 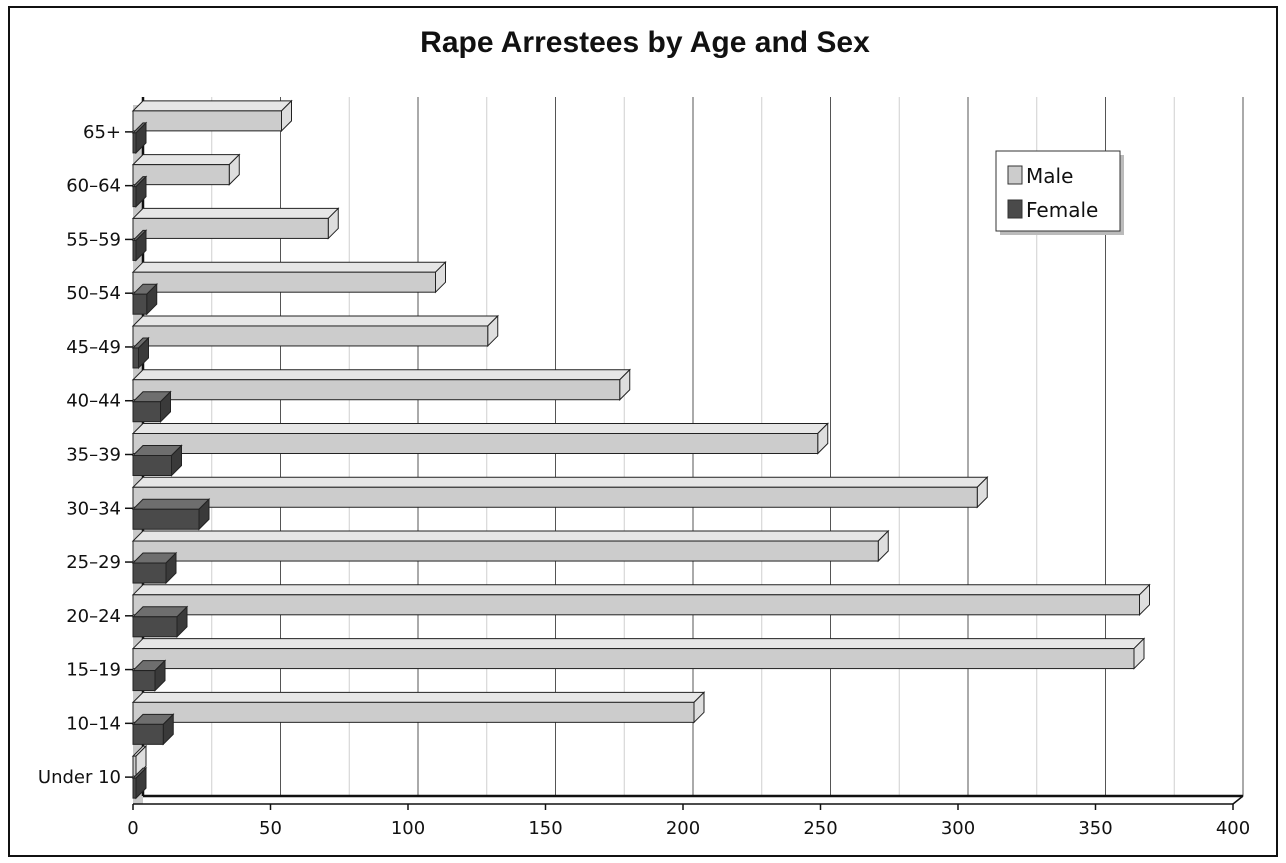 I want to click on x-tick-label: 350, so click(x=1095, y=828).